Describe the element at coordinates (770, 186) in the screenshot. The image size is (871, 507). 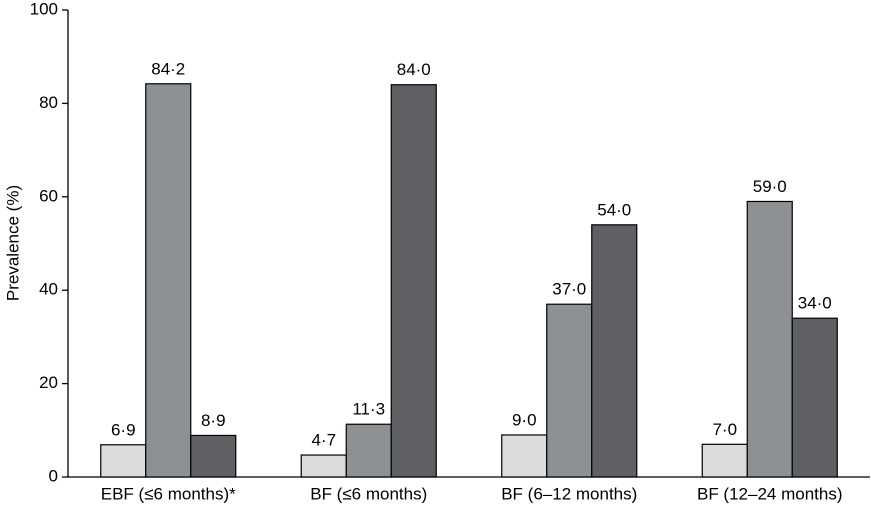
I see `value-label: 59·0` at that location.